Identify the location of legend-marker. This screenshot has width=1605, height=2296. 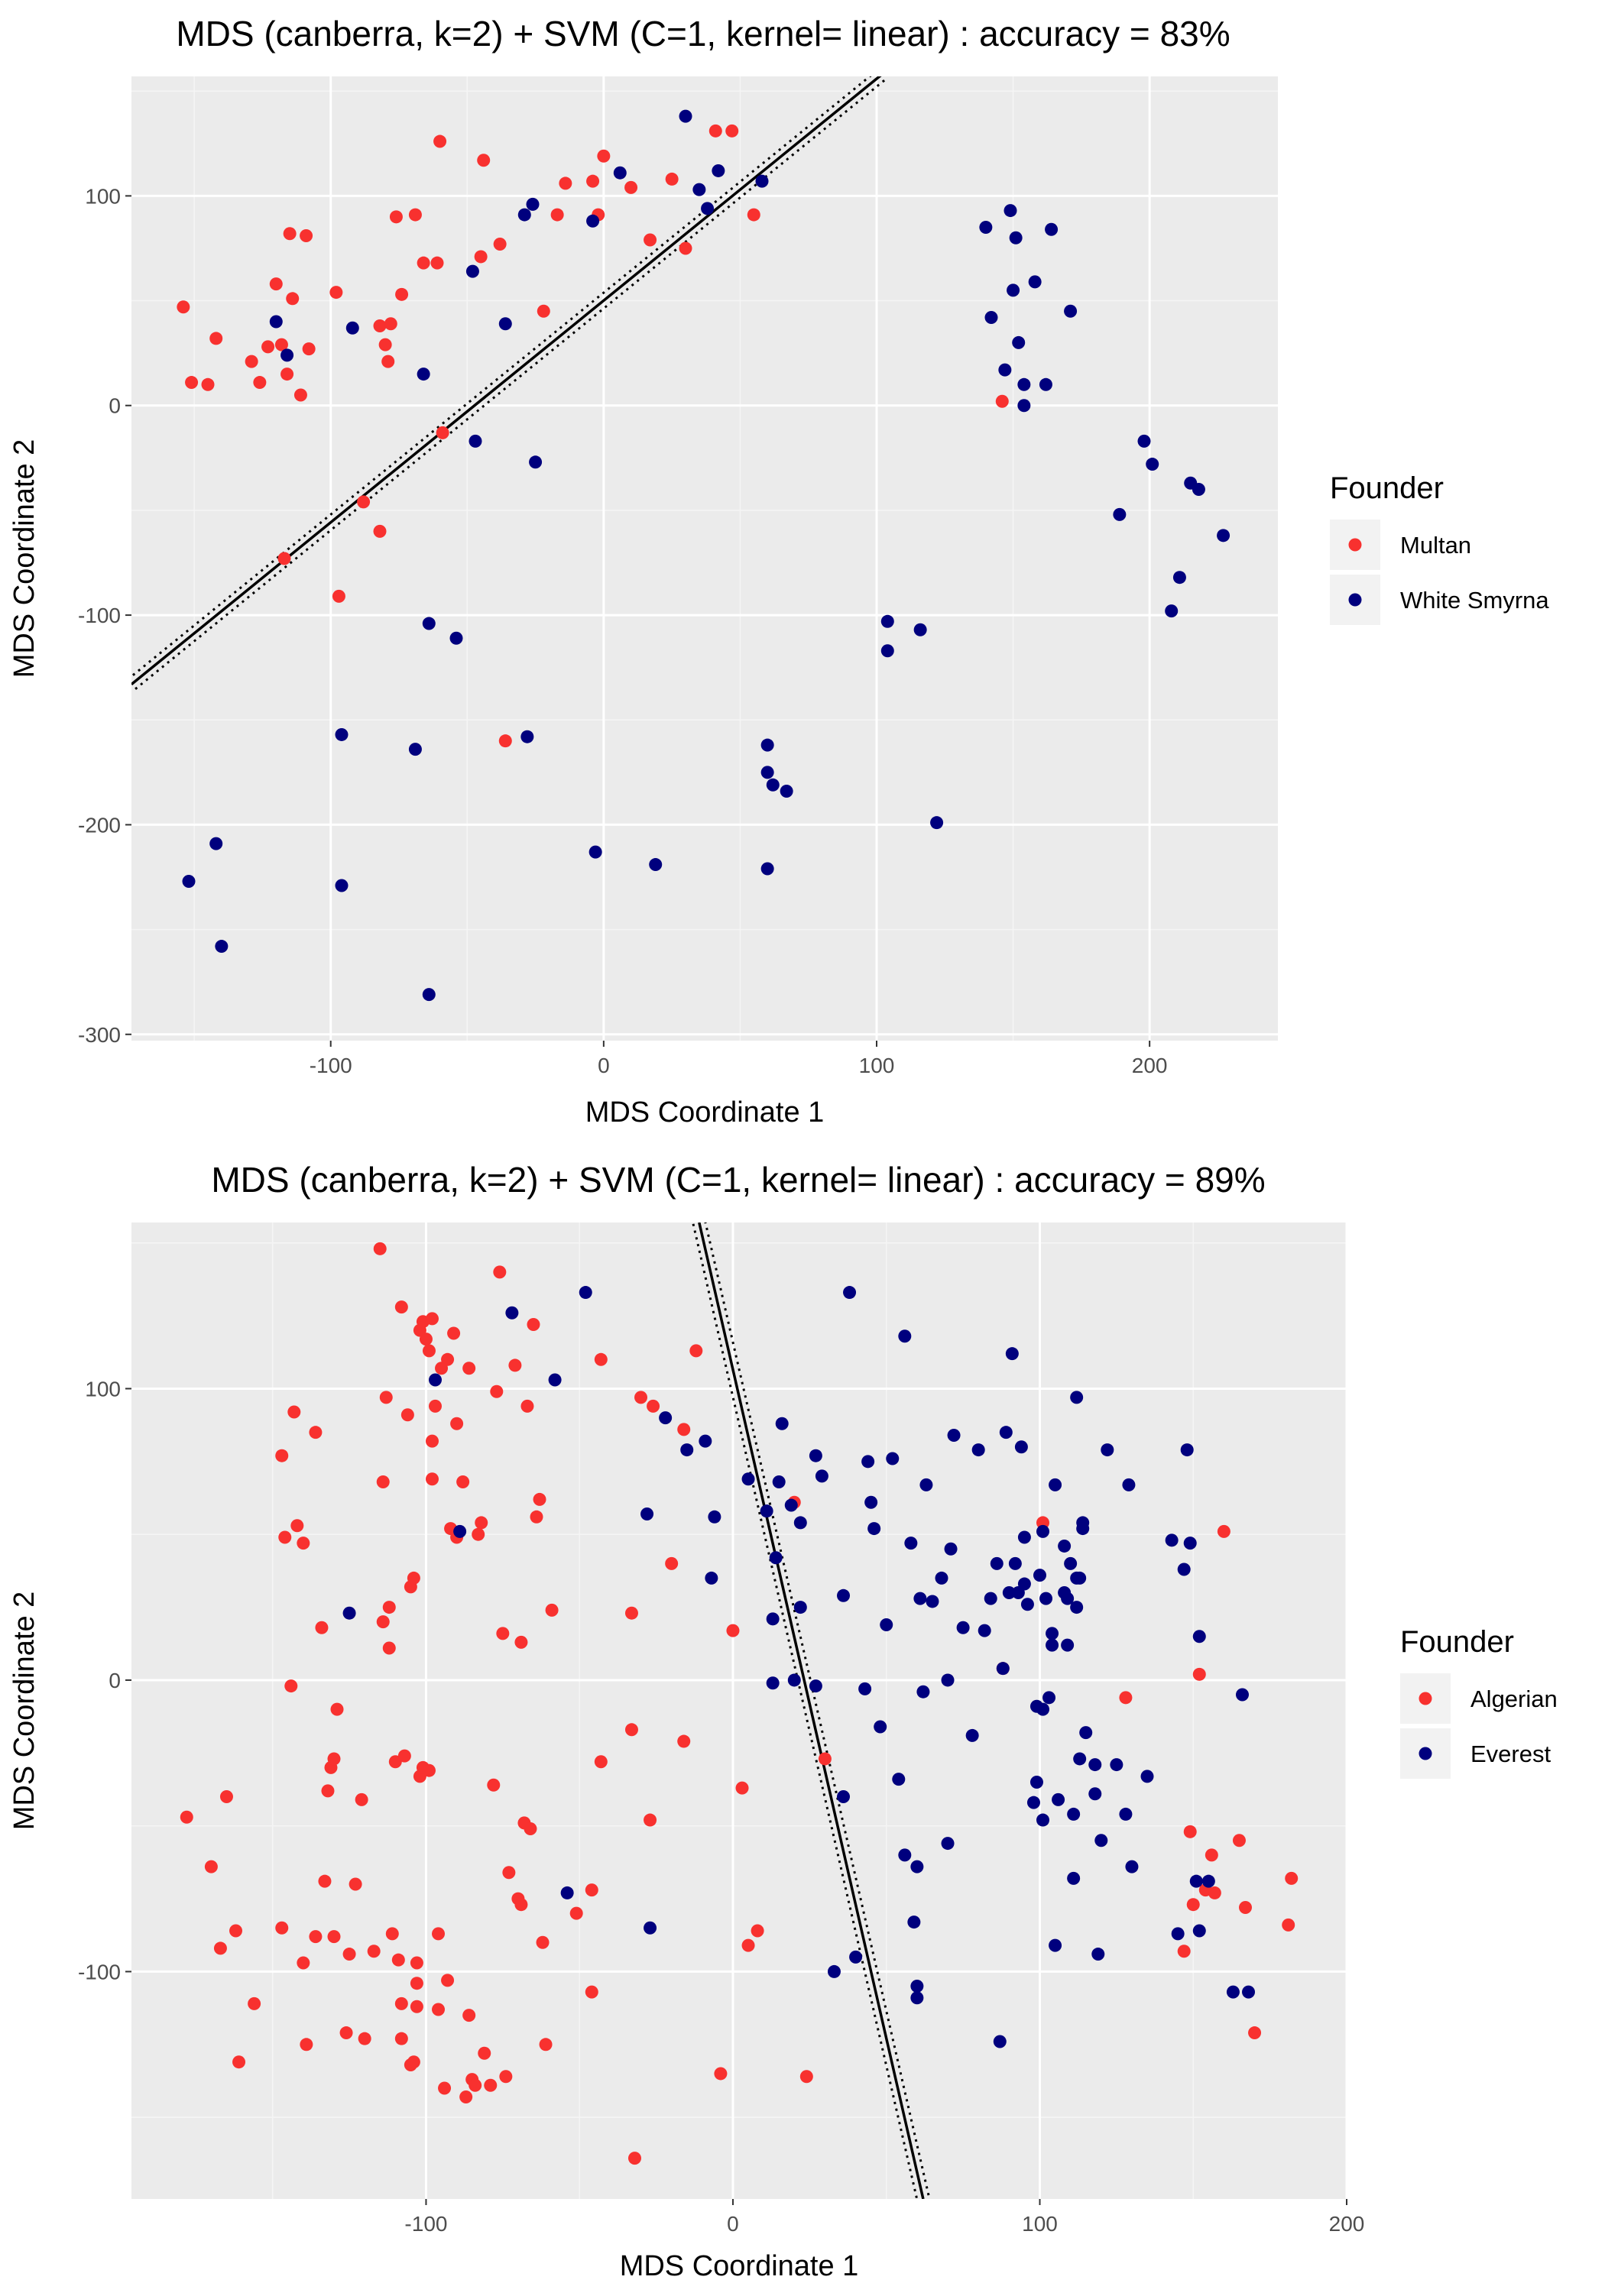
(1355, 600).